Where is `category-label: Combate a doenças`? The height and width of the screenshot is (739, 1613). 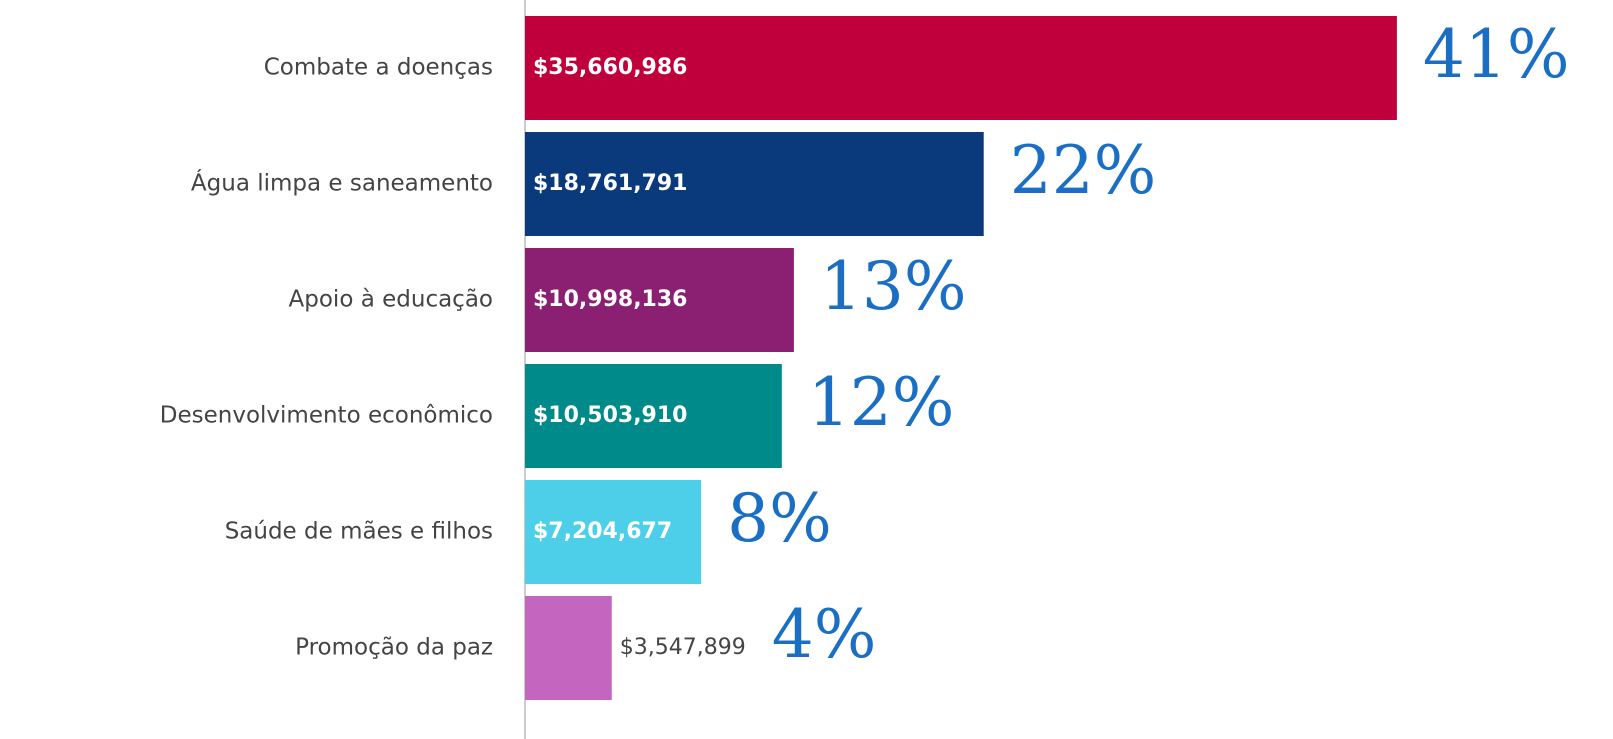 category-label: Combate a doenças is located at coordinates (378, 68).